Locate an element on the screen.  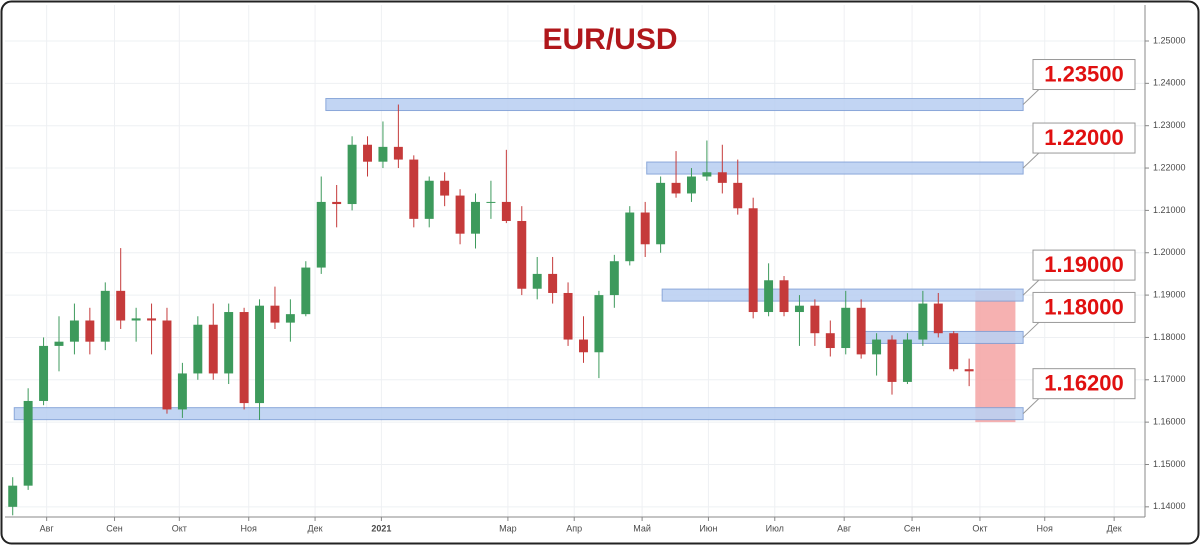
x-tick-label: Дек is located at coordinates (1114, 528).